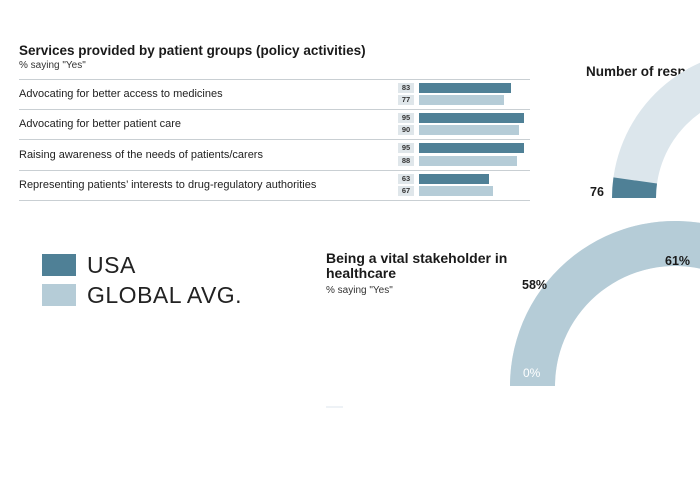 The image size is (700, 477). What do you see at coordinates (677, 261) in the screenshot?
I see `donut-label-usa: 61%` at bounding box center [677, 261].